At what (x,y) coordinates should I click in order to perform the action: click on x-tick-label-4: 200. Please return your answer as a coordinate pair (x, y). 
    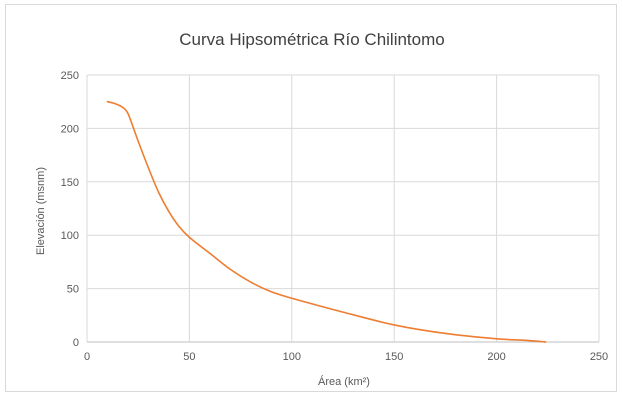
    Looking at the image, I should click on (496, 357).